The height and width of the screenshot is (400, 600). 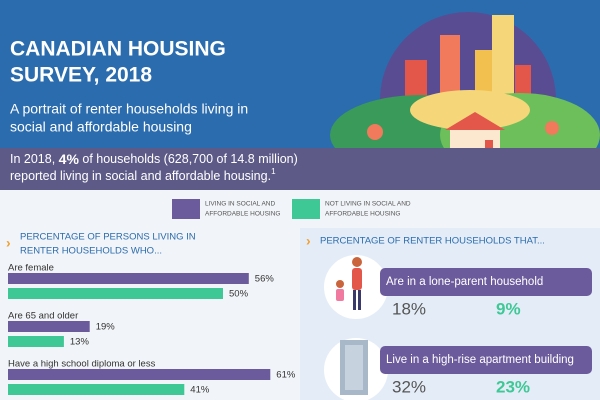 What do you see at coordinates (80, 342) in the screenshot?
I see `value-label: 13%` at bounding box center [80, 342].